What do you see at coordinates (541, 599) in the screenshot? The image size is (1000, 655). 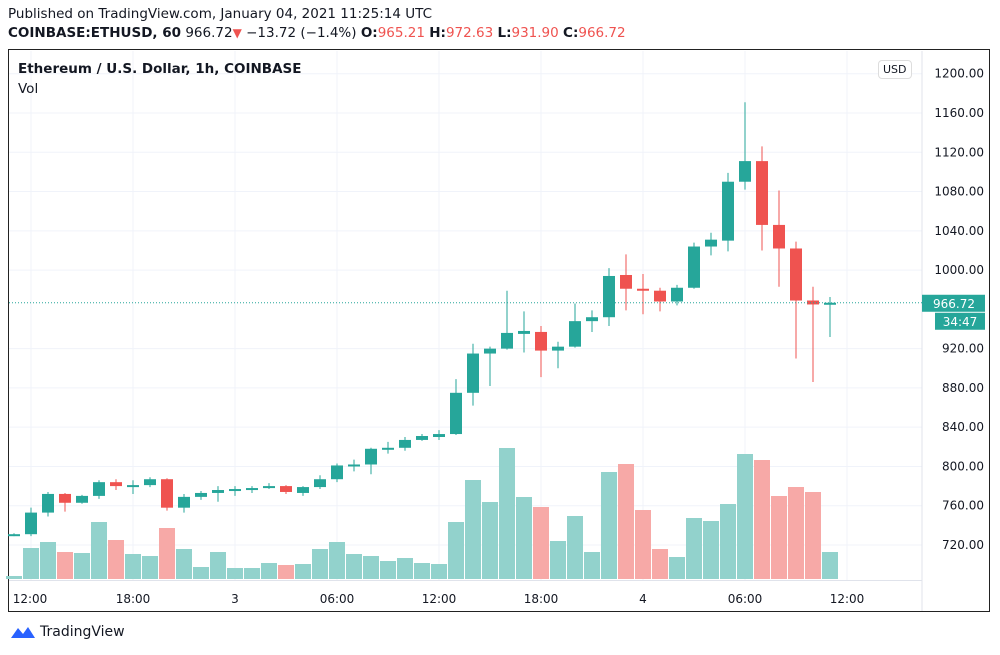 I see `time-tick-label: 18:00` at bounding box center [541, 599].